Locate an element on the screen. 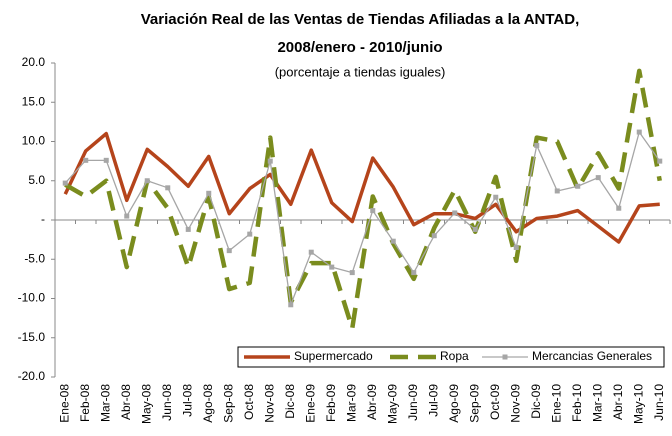  y-tick-label: 10.0 is located at coordinates (34, 141).